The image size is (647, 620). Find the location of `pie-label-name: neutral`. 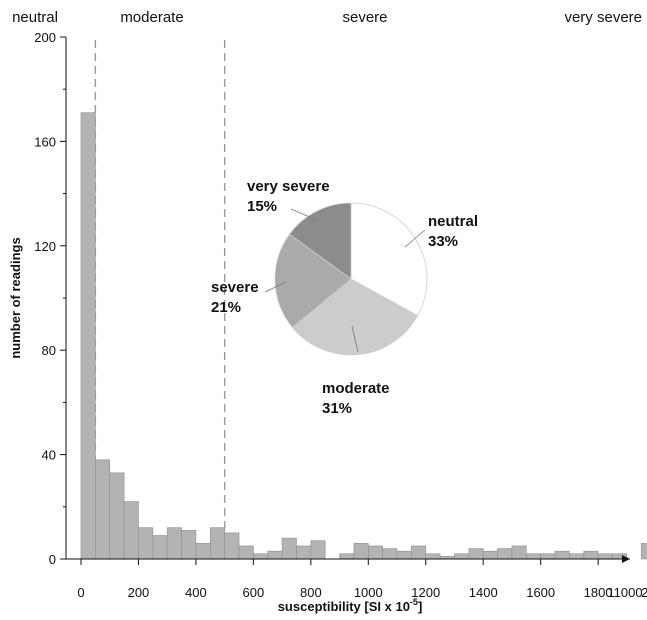

pie-label-name: neutral is located at coordinates (453, 221).